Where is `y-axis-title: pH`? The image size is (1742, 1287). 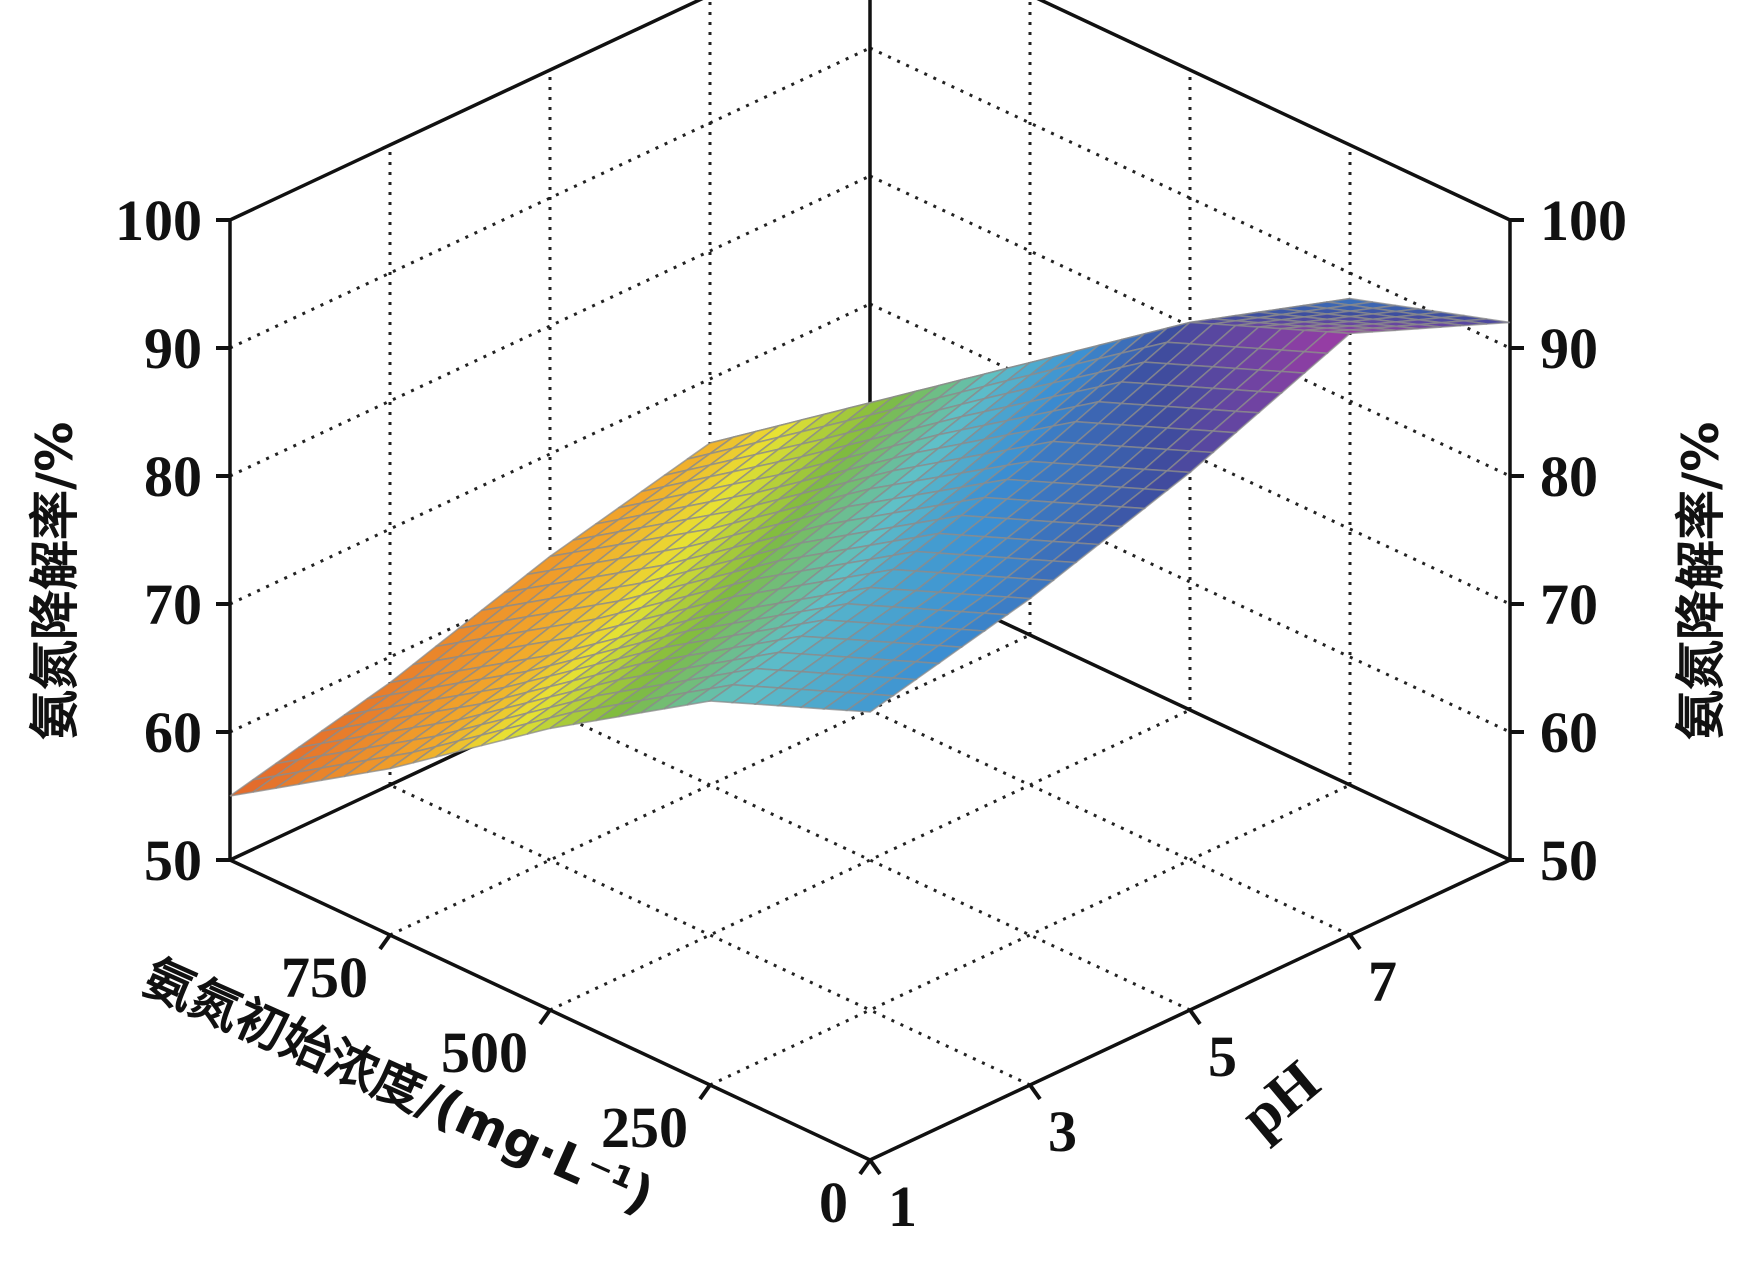
y-axis-title: pH is located at coordinates (1280, 1099).